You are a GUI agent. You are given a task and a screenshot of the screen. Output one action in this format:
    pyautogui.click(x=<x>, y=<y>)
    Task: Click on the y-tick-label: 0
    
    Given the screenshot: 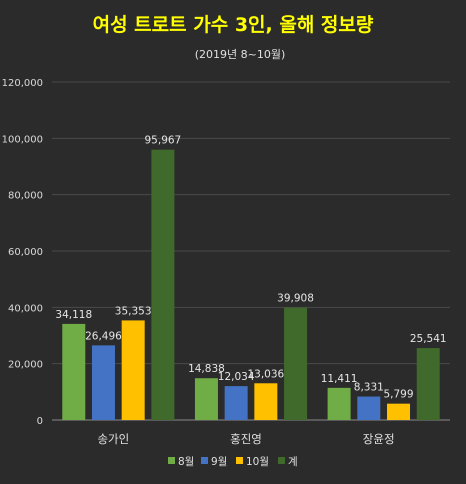 What is the action you would take?
    pyautogui.click(x=40, y=421)
    